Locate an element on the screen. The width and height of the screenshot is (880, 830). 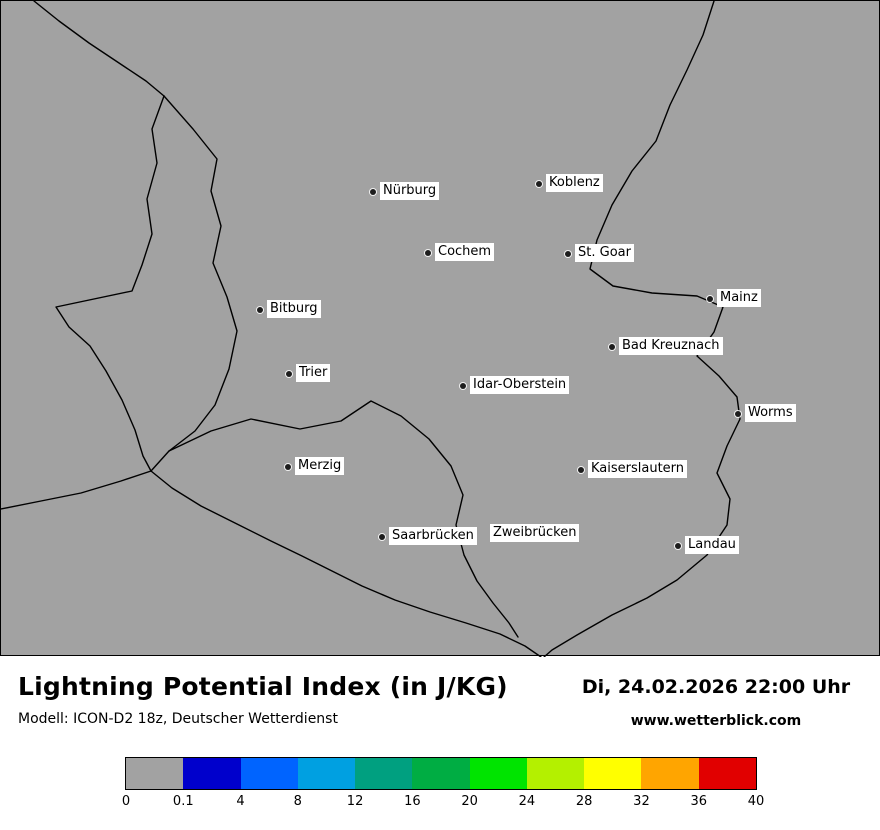
city-label: Idar-Oberstein is located at coordinates (520, 385).